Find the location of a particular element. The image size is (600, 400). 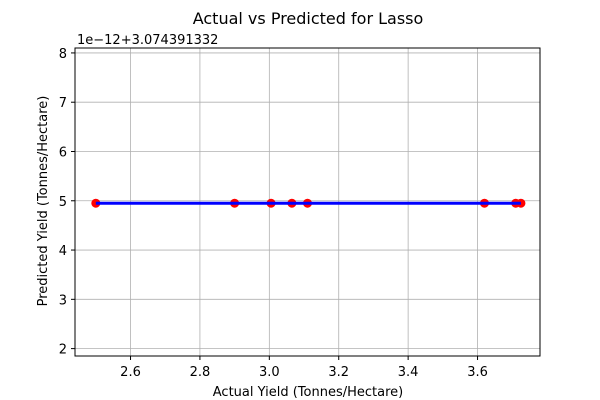

y-axis-title: Predicted Yield (Tonnes/Hectare) is located at coordinates (43, 201).